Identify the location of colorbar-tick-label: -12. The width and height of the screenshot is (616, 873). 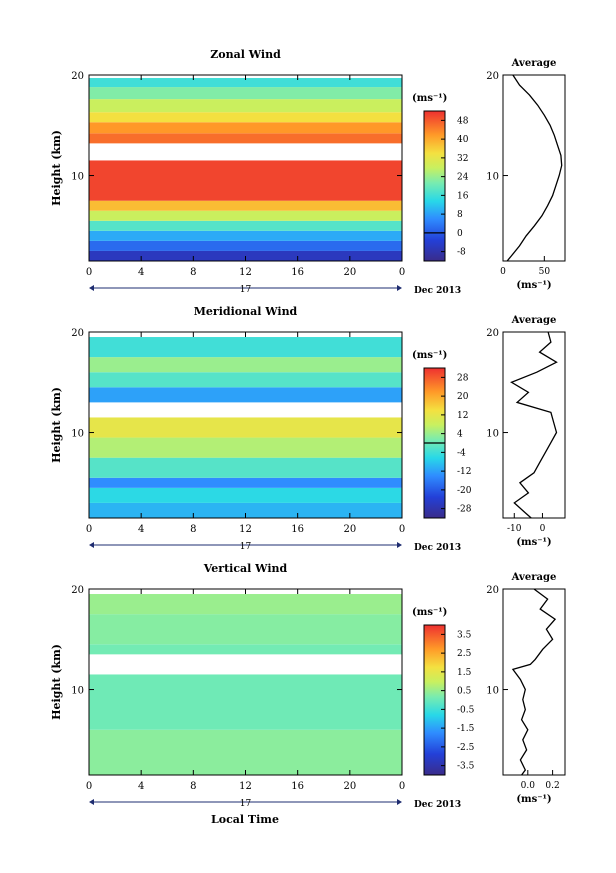
(464, 472).